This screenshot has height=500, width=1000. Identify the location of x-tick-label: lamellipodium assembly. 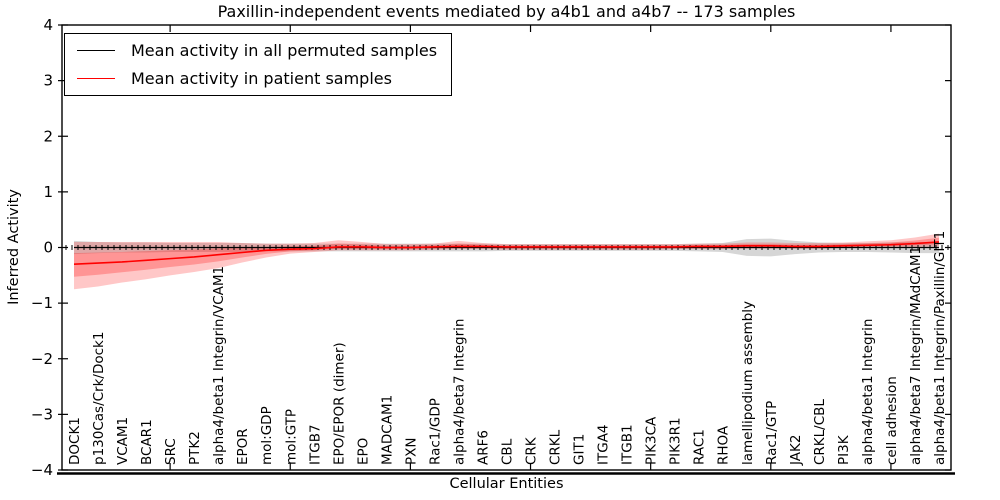
(748, 383).